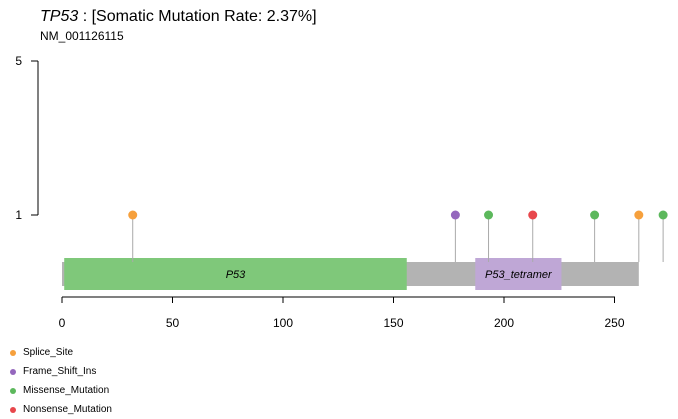  I want to click on legend-item: Nonsense_Mutation, so click(61, 409).